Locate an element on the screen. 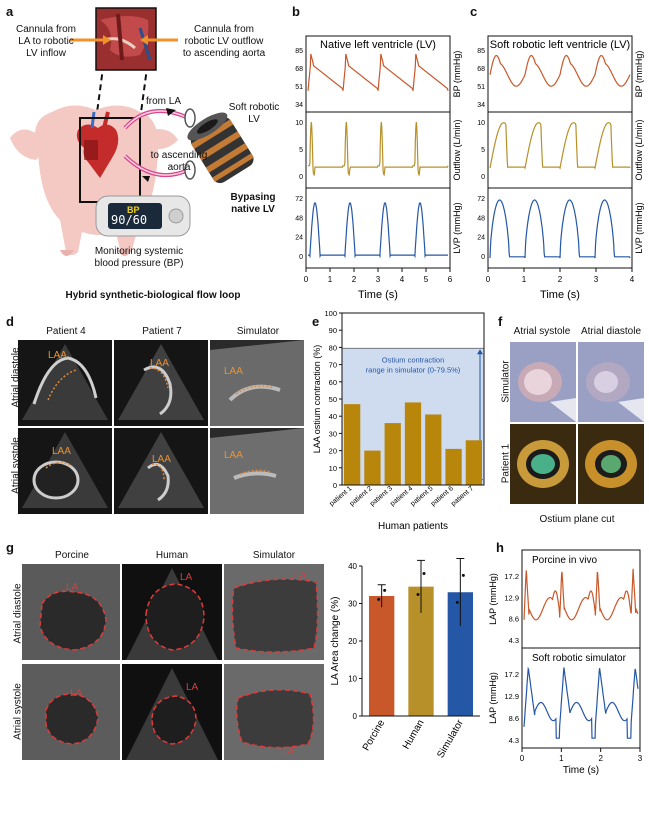  f-patient1-systole is located at coordinates (543, 464).